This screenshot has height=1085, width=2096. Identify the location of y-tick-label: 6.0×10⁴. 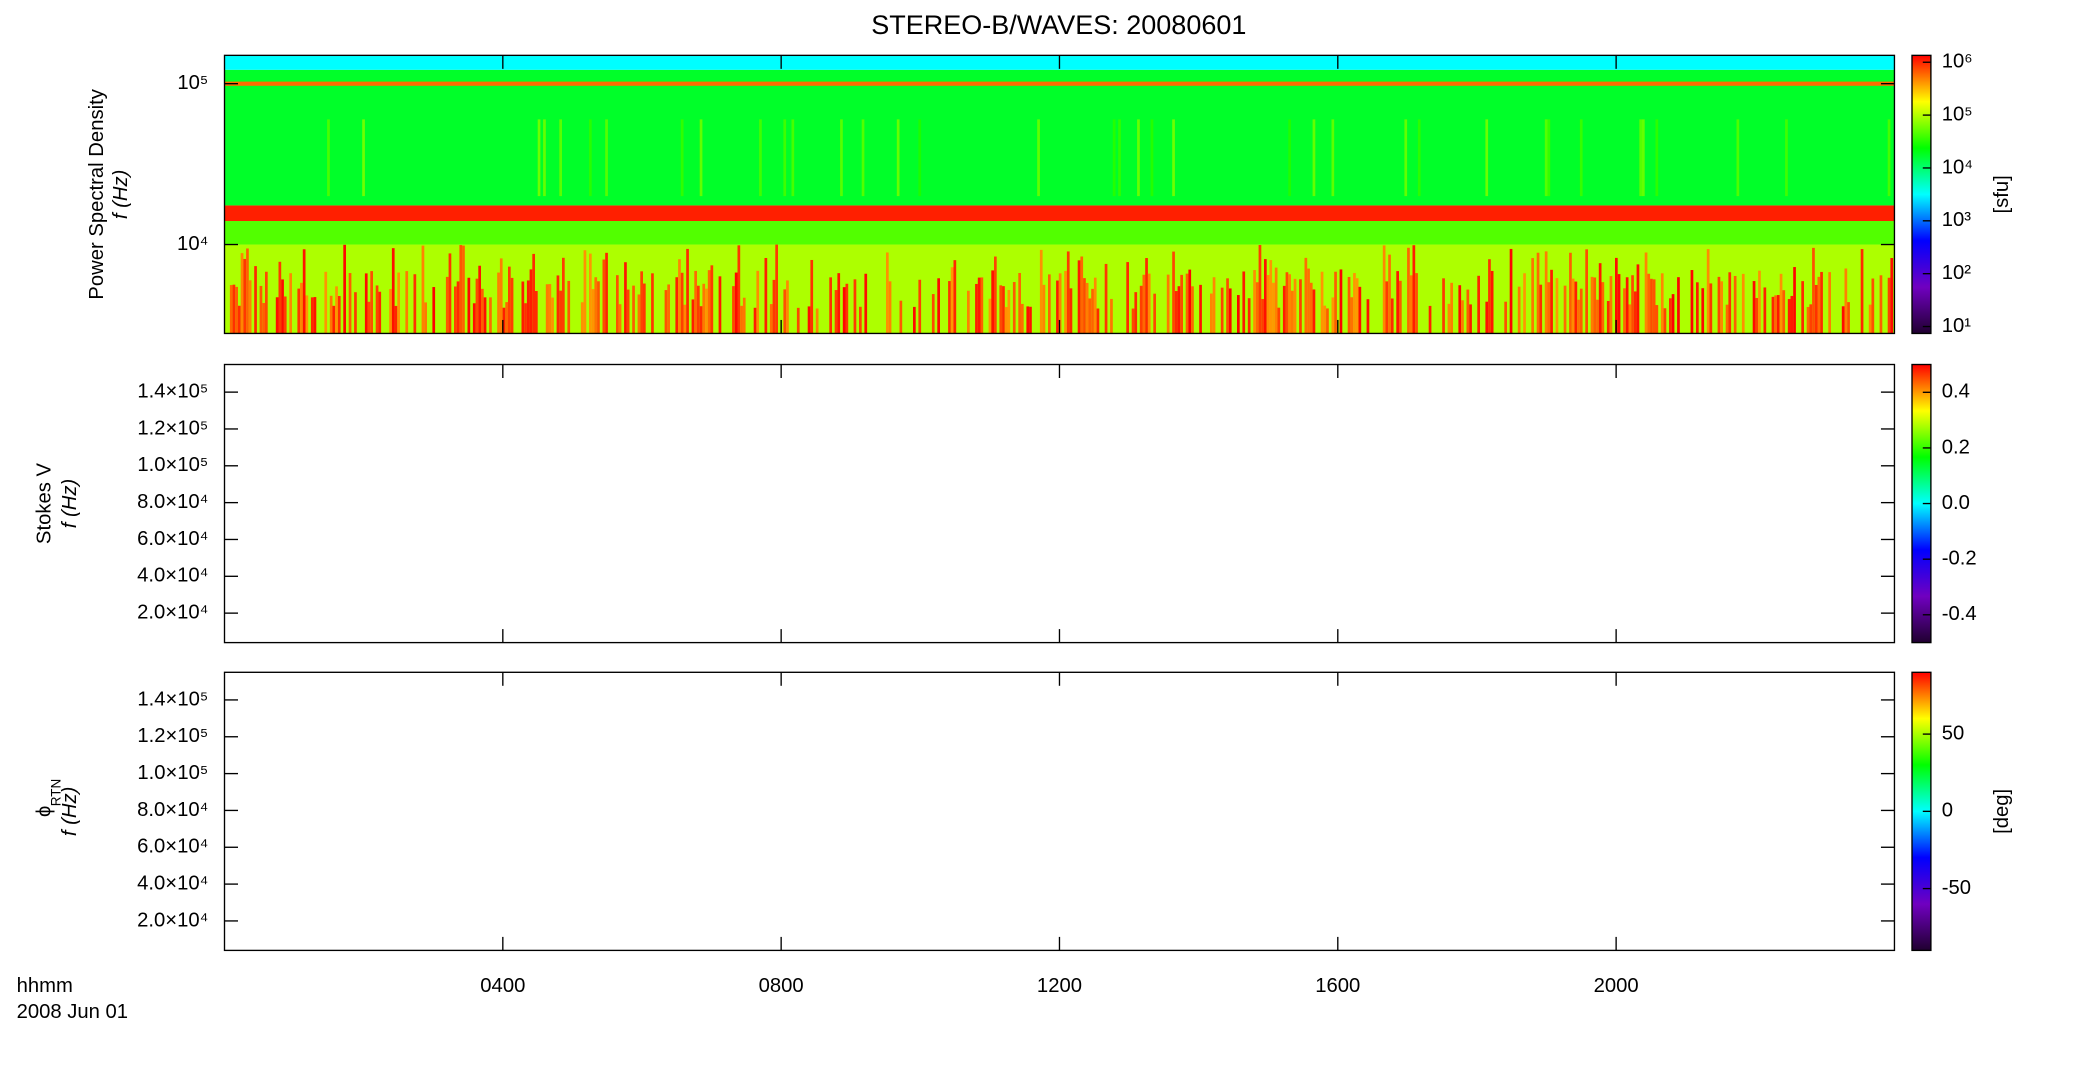
(172, 539).